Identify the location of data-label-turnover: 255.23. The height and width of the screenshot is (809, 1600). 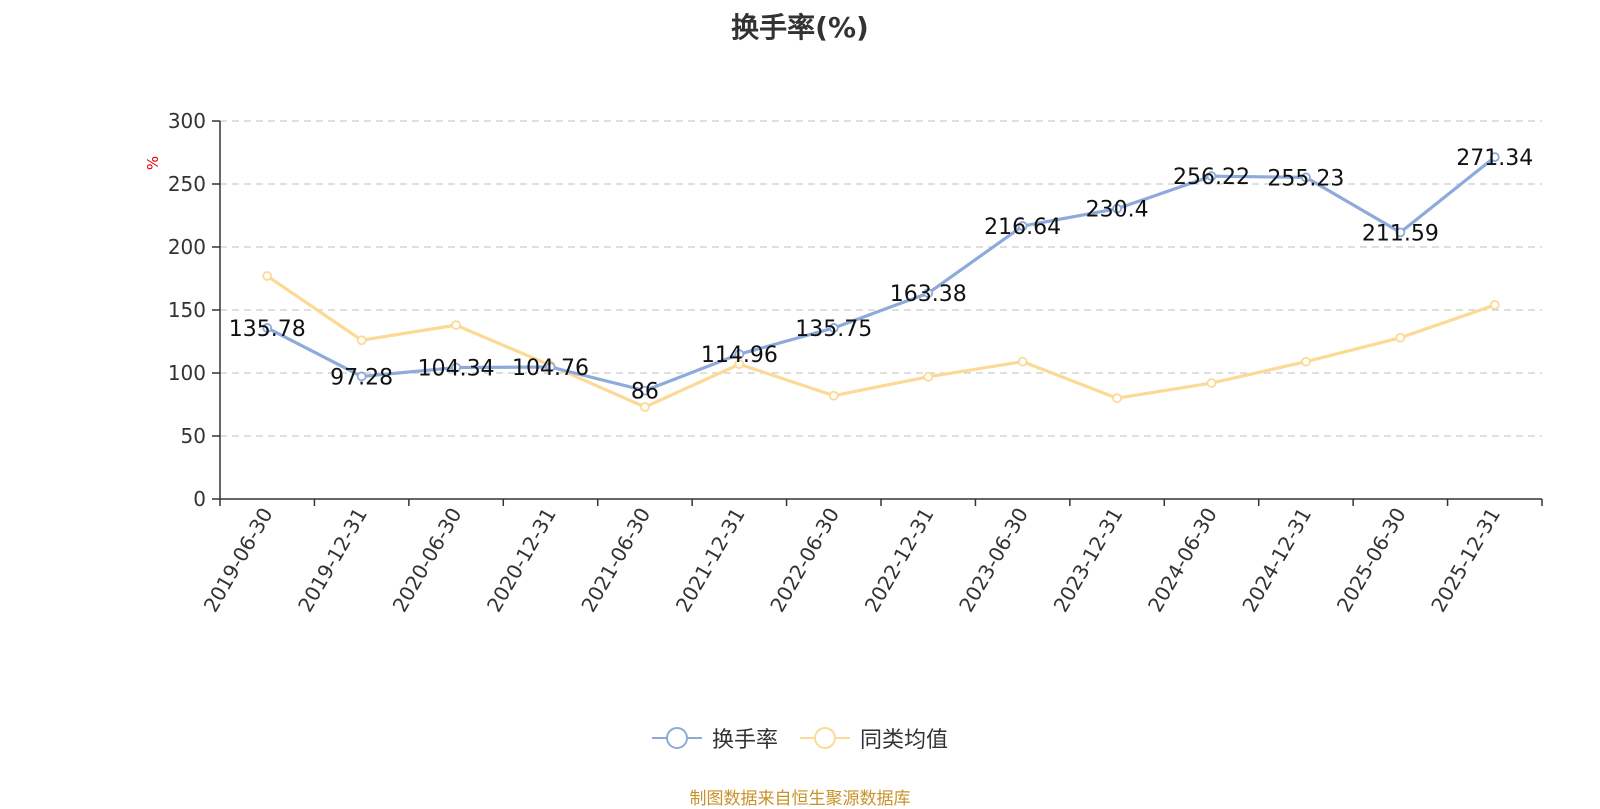
(1305, 178).